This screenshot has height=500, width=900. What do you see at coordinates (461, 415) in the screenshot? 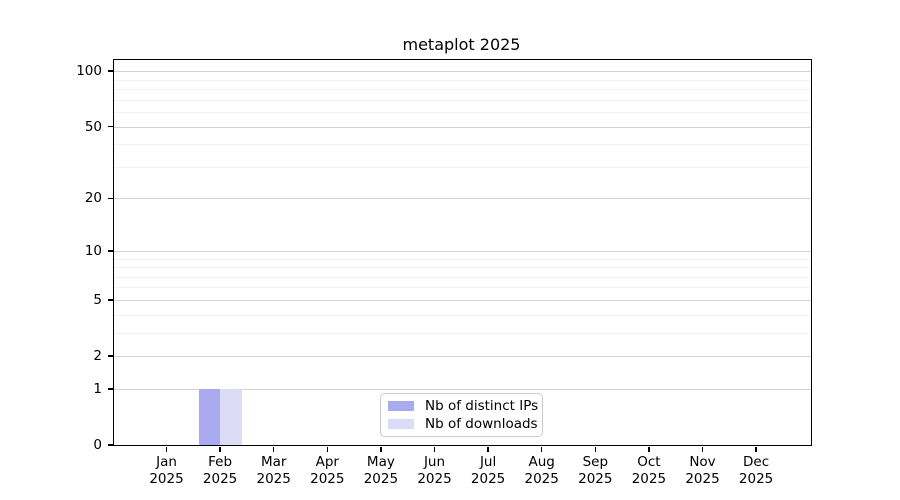
I see `legend: Nb of distinct IPs Nb of downloads` at bounding box center [461, 415].